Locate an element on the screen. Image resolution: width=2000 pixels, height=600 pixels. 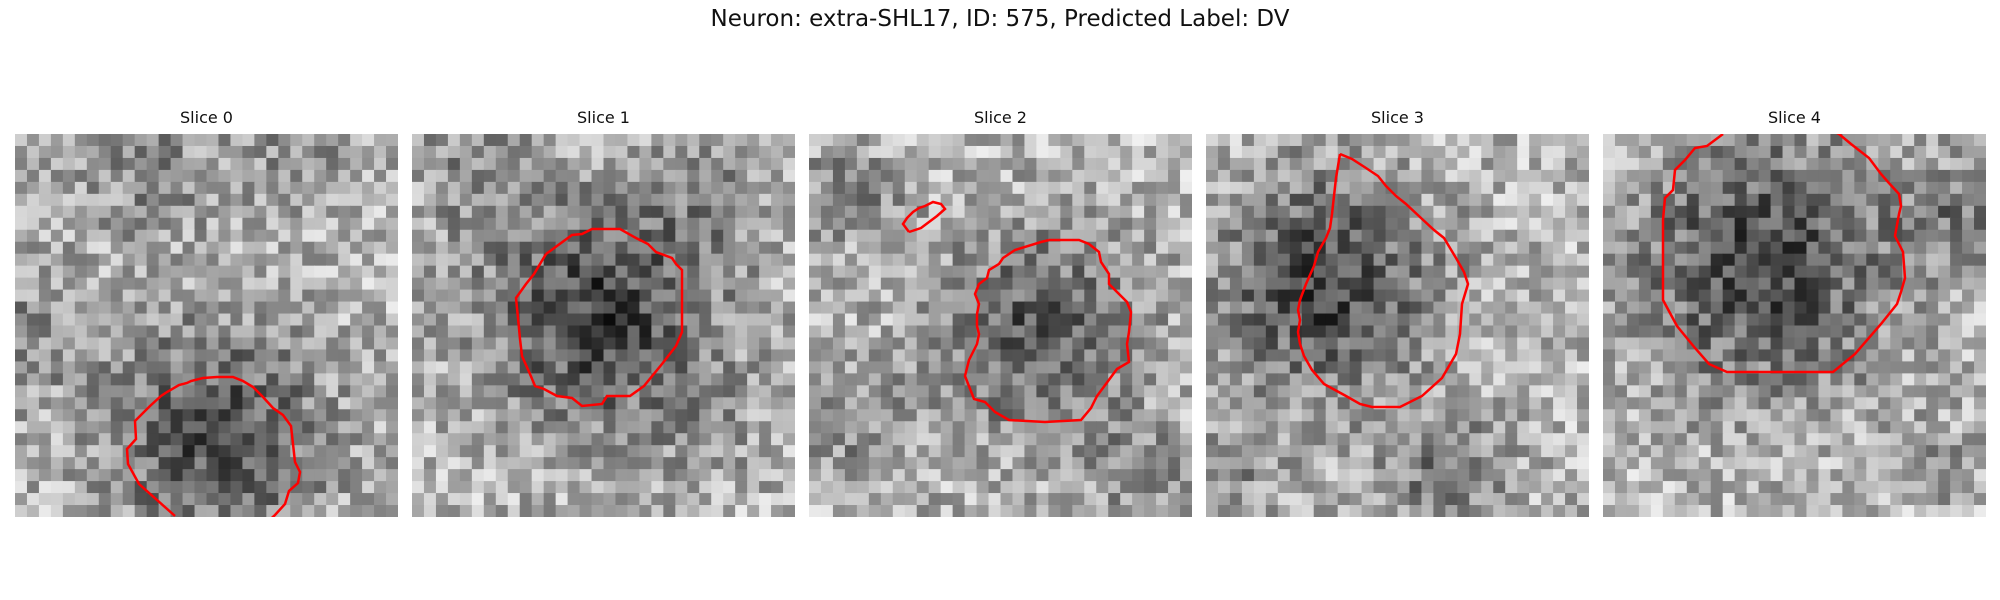
slice-title: Slice 2 is located at coordinates (1000, 117).